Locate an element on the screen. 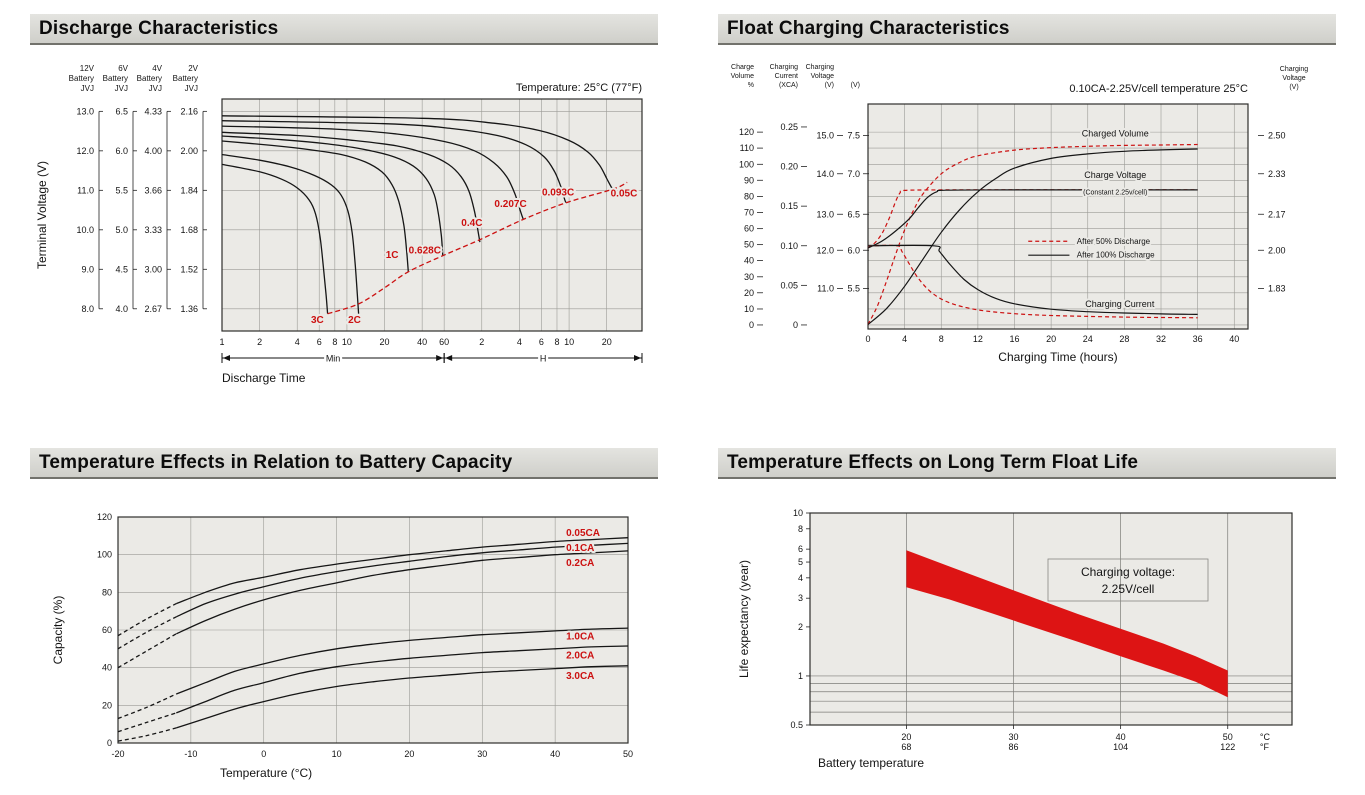  svg-text: 1 is located at coordinates (221, 342).